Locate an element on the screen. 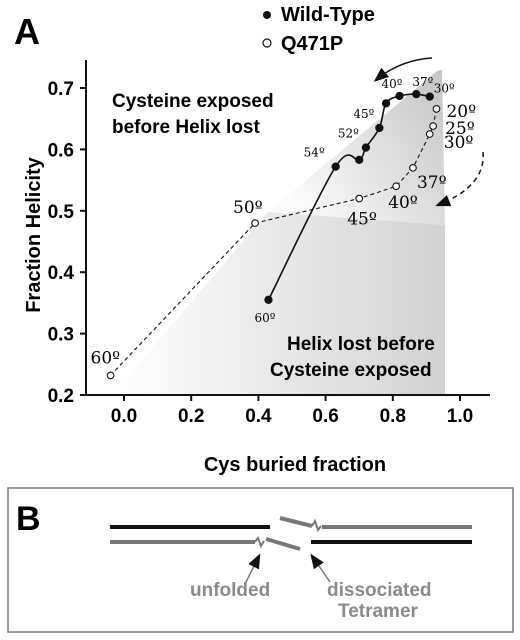 This screenshot has width=520, height=640. legend-marker-q471p is located at coordinates (267, 43).